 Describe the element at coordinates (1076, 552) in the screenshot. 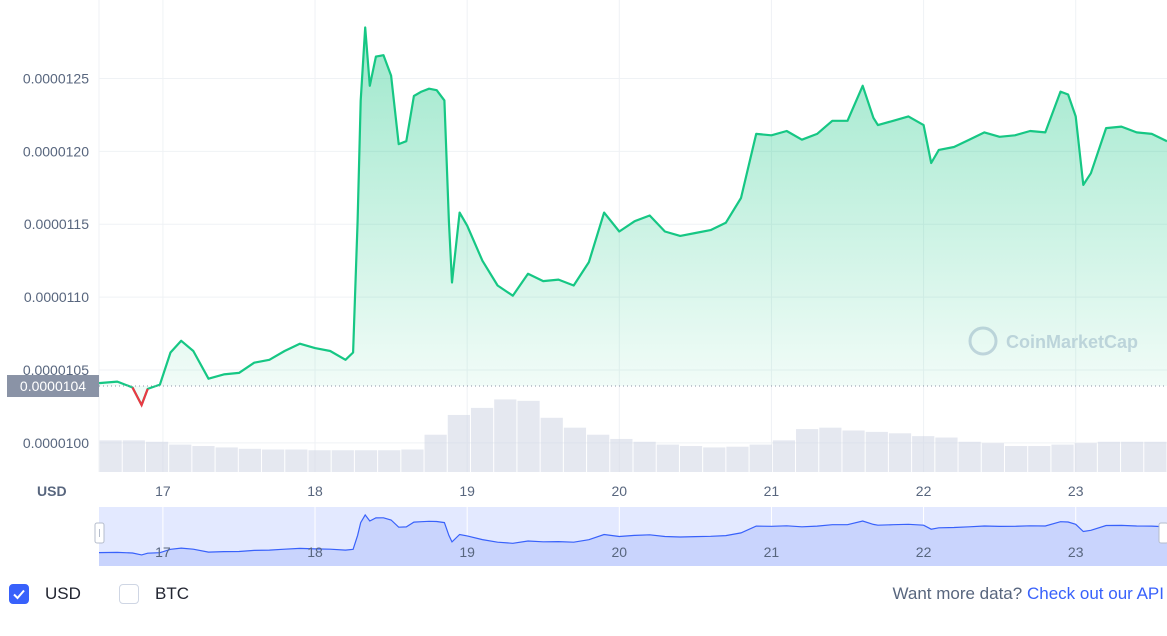

I see `navigator-tick-label: 23` at that location.